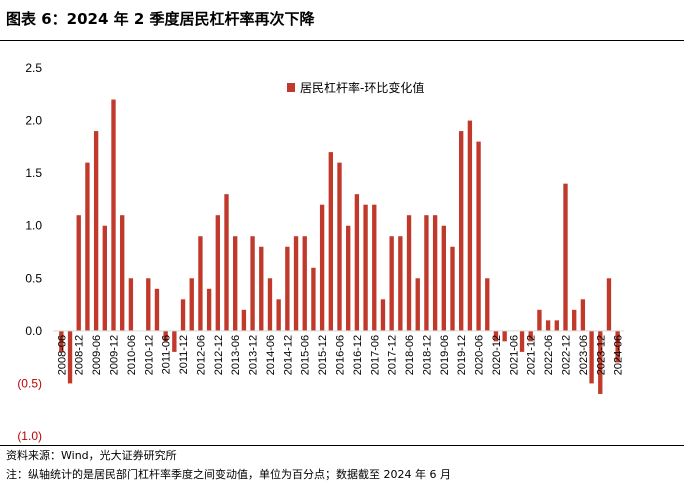 The image size is (684, 485). What do you see at coordinates (567, 355) in the screenshot?
I see `x-tick-label: 2022-12` at bounding box center [567, 355].